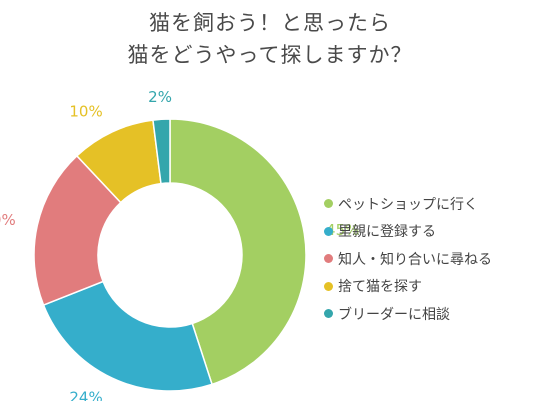  Describe the element at coordinates (8, 220) in the screenshot. I see `data-label-3: 19%` at that location.